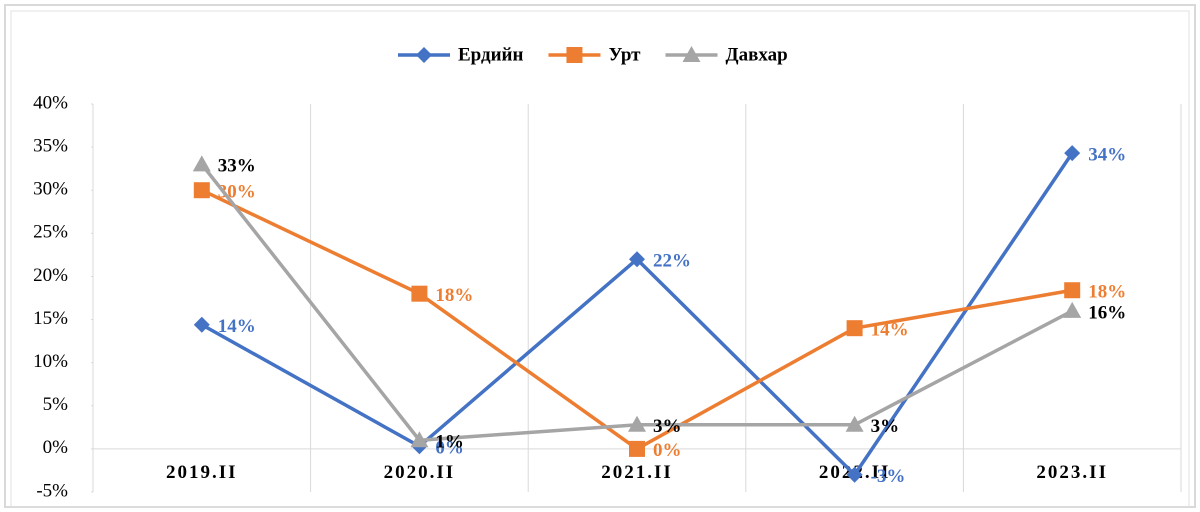  Describe the element at coordinates (52, 490) in the screenshot. I see `y-tick-label: -5%` at that location.